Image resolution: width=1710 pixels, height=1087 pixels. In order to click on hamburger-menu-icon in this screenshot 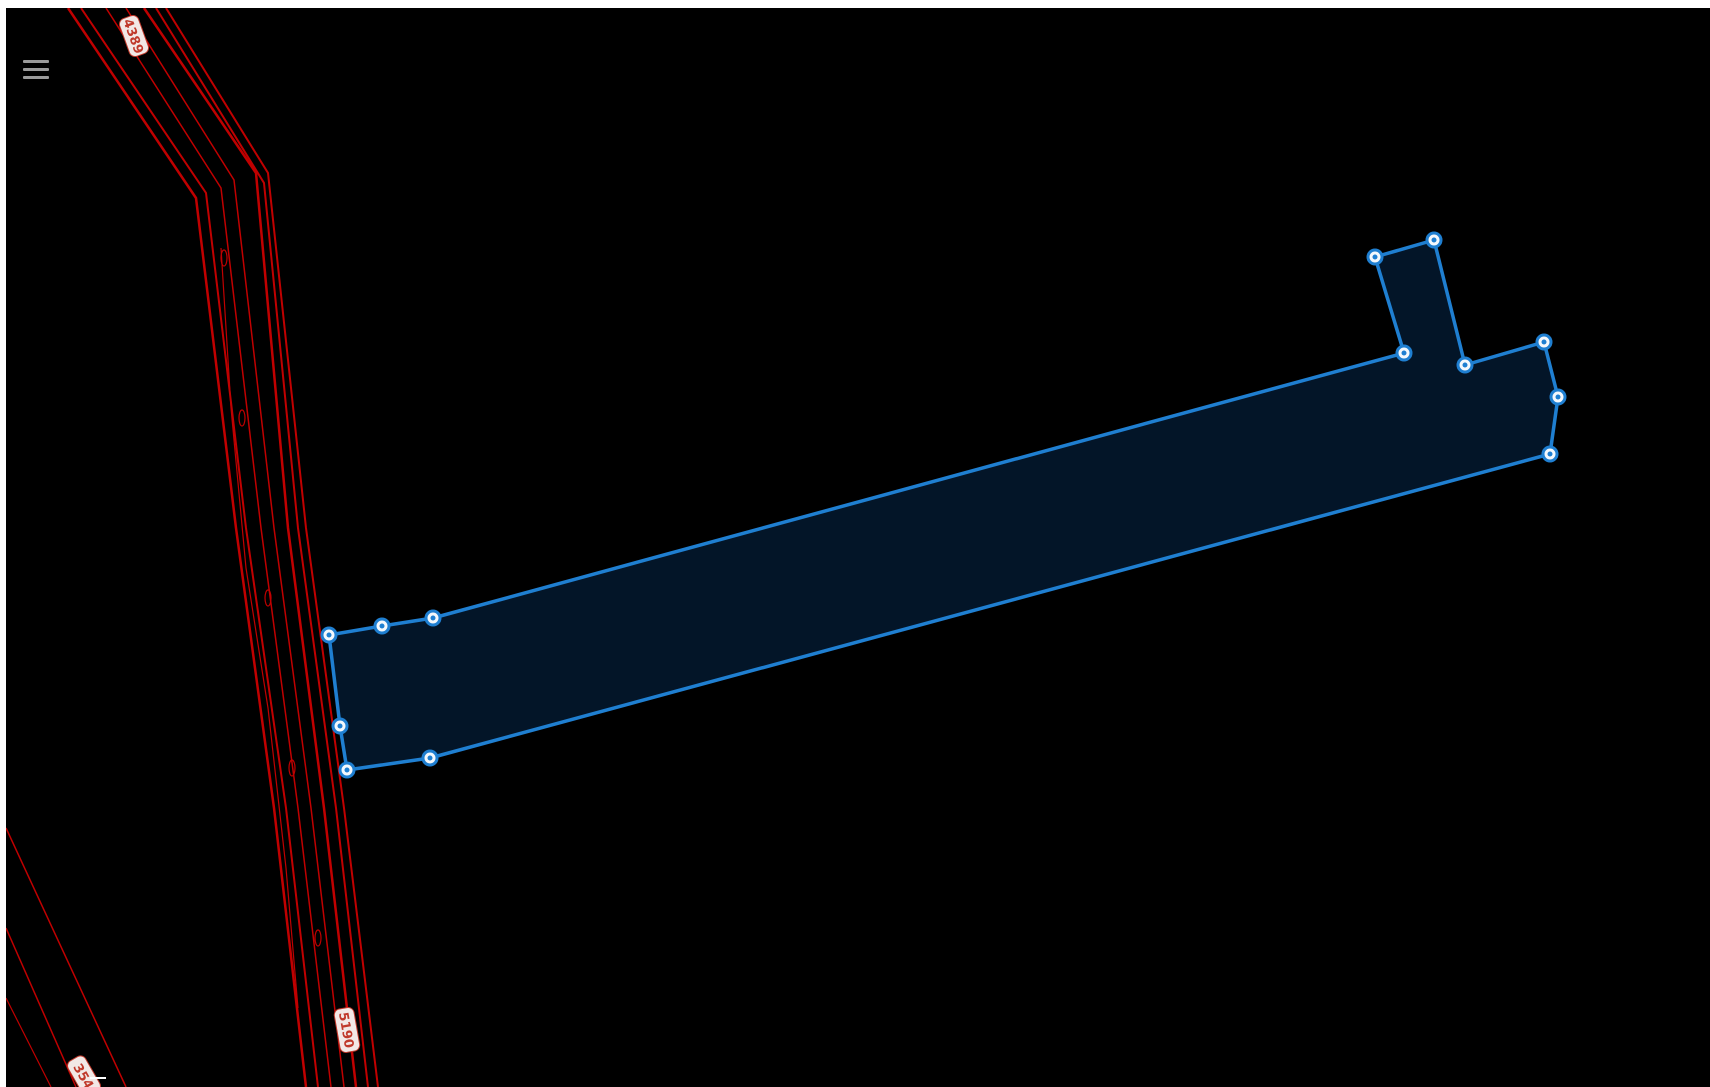, I will do `click(35, 69)`.